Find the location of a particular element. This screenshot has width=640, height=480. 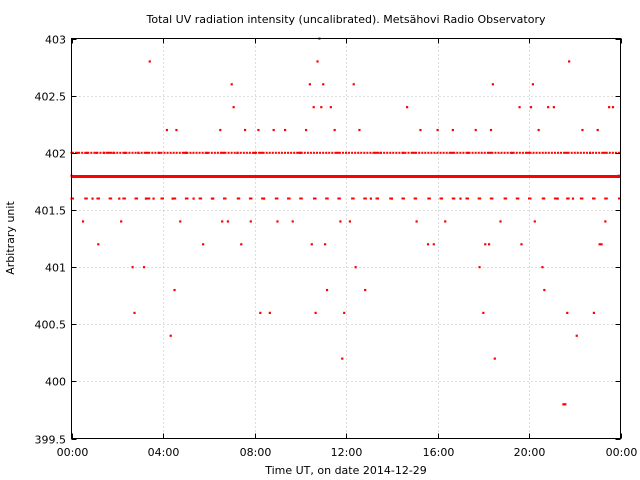

y-tick-labels: 399.5 400 400.5 401 401.5 402 402.5 403 is located at coordinates (51, 240).